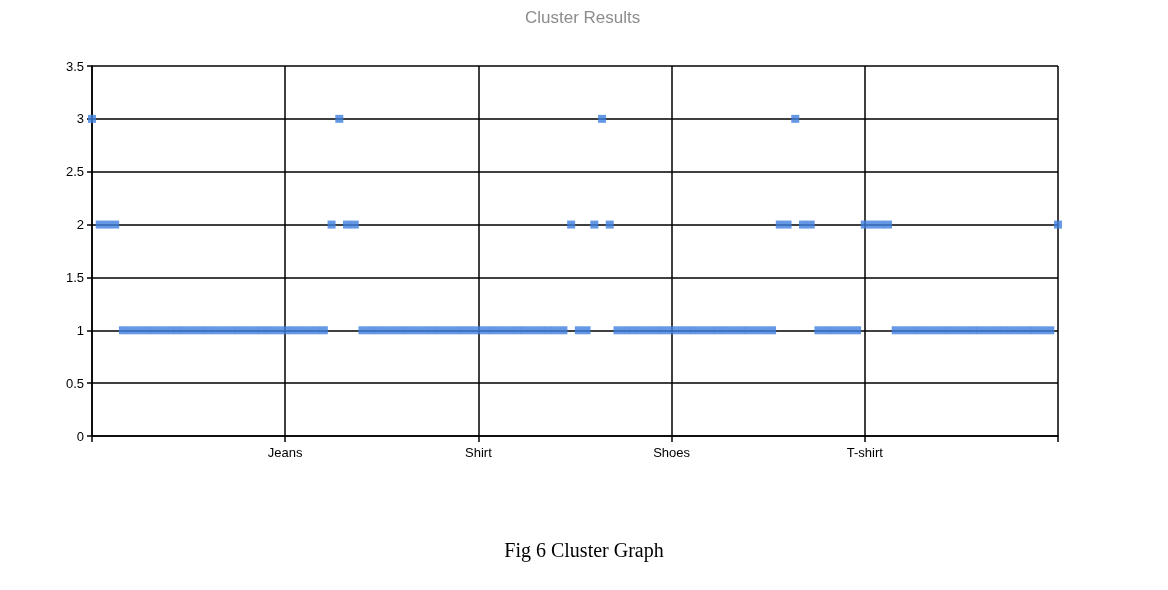  I want to click on x-tick-label: Shoes, so click(672, 452).